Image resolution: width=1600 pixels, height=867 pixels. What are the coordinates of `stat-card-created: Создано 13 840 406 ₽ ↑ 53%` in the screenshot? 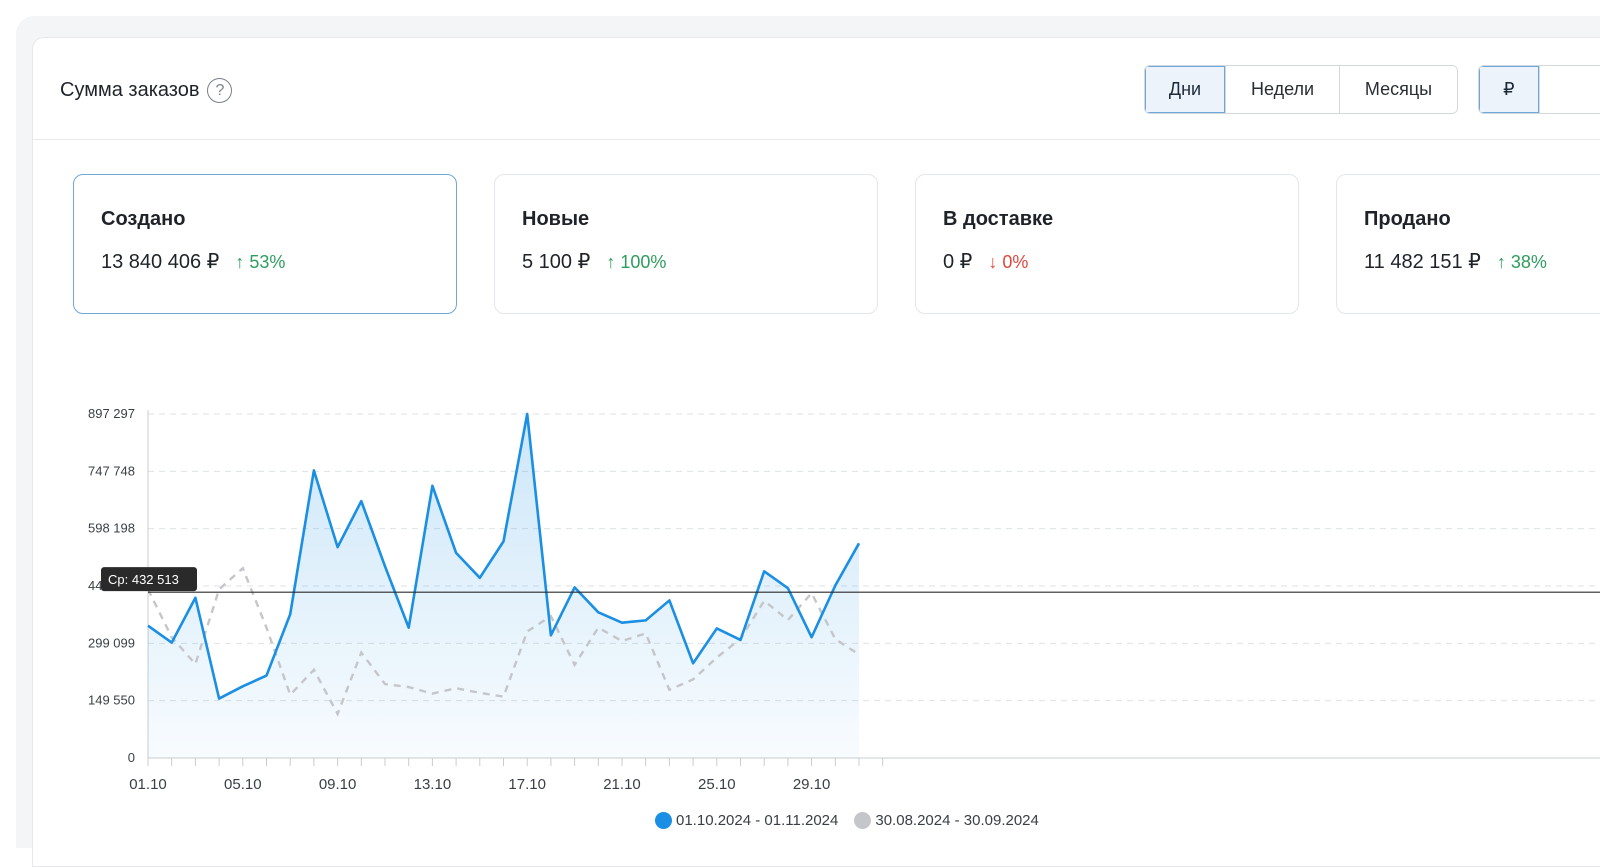 It's located at (265, 244).